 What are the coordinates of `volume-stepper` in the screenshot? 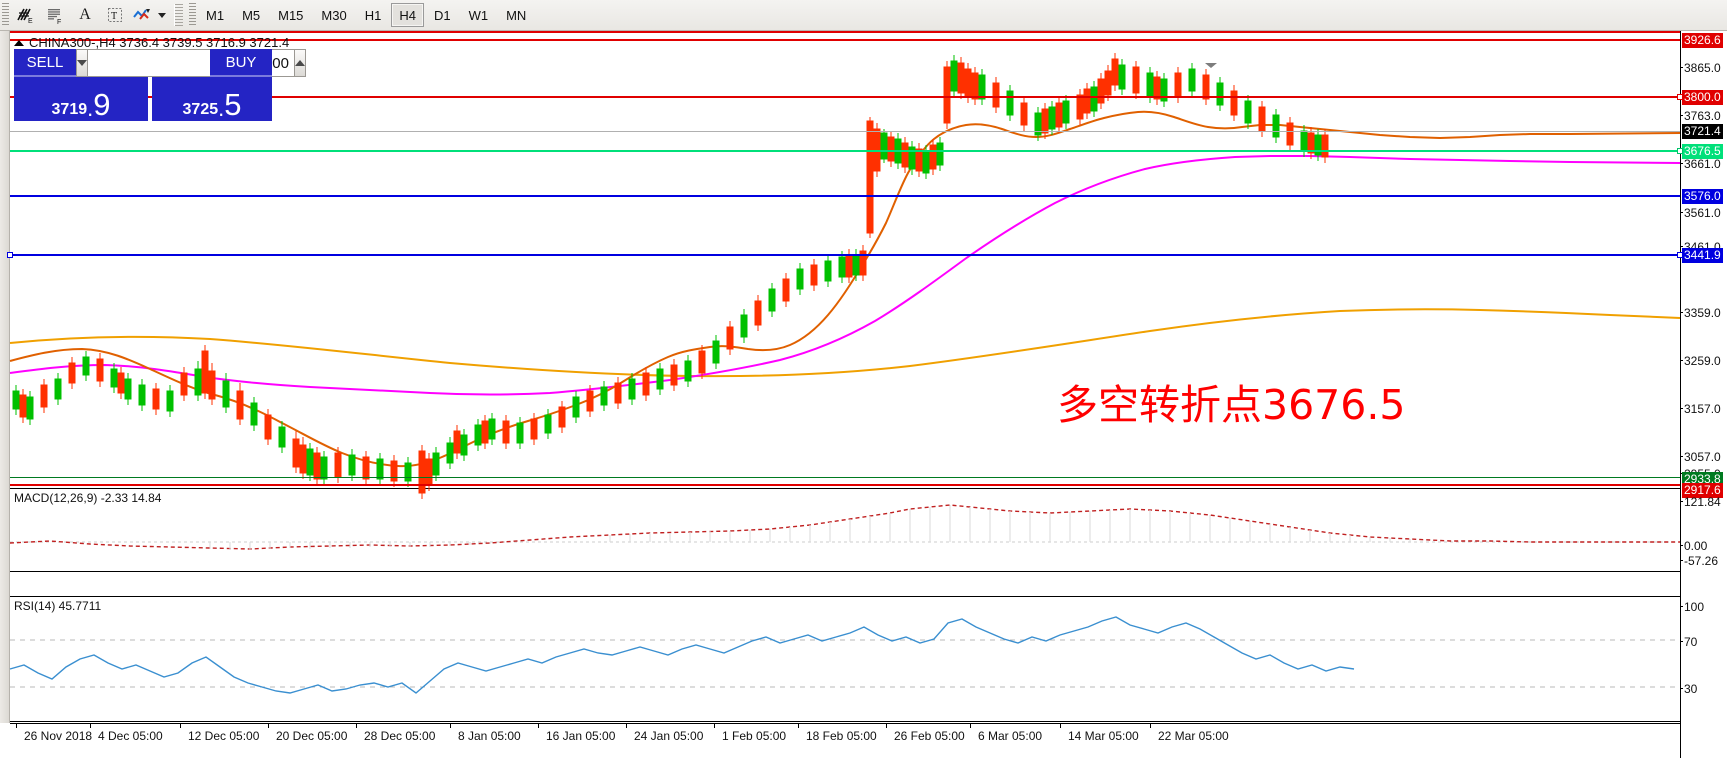 It's located at (191, 63).